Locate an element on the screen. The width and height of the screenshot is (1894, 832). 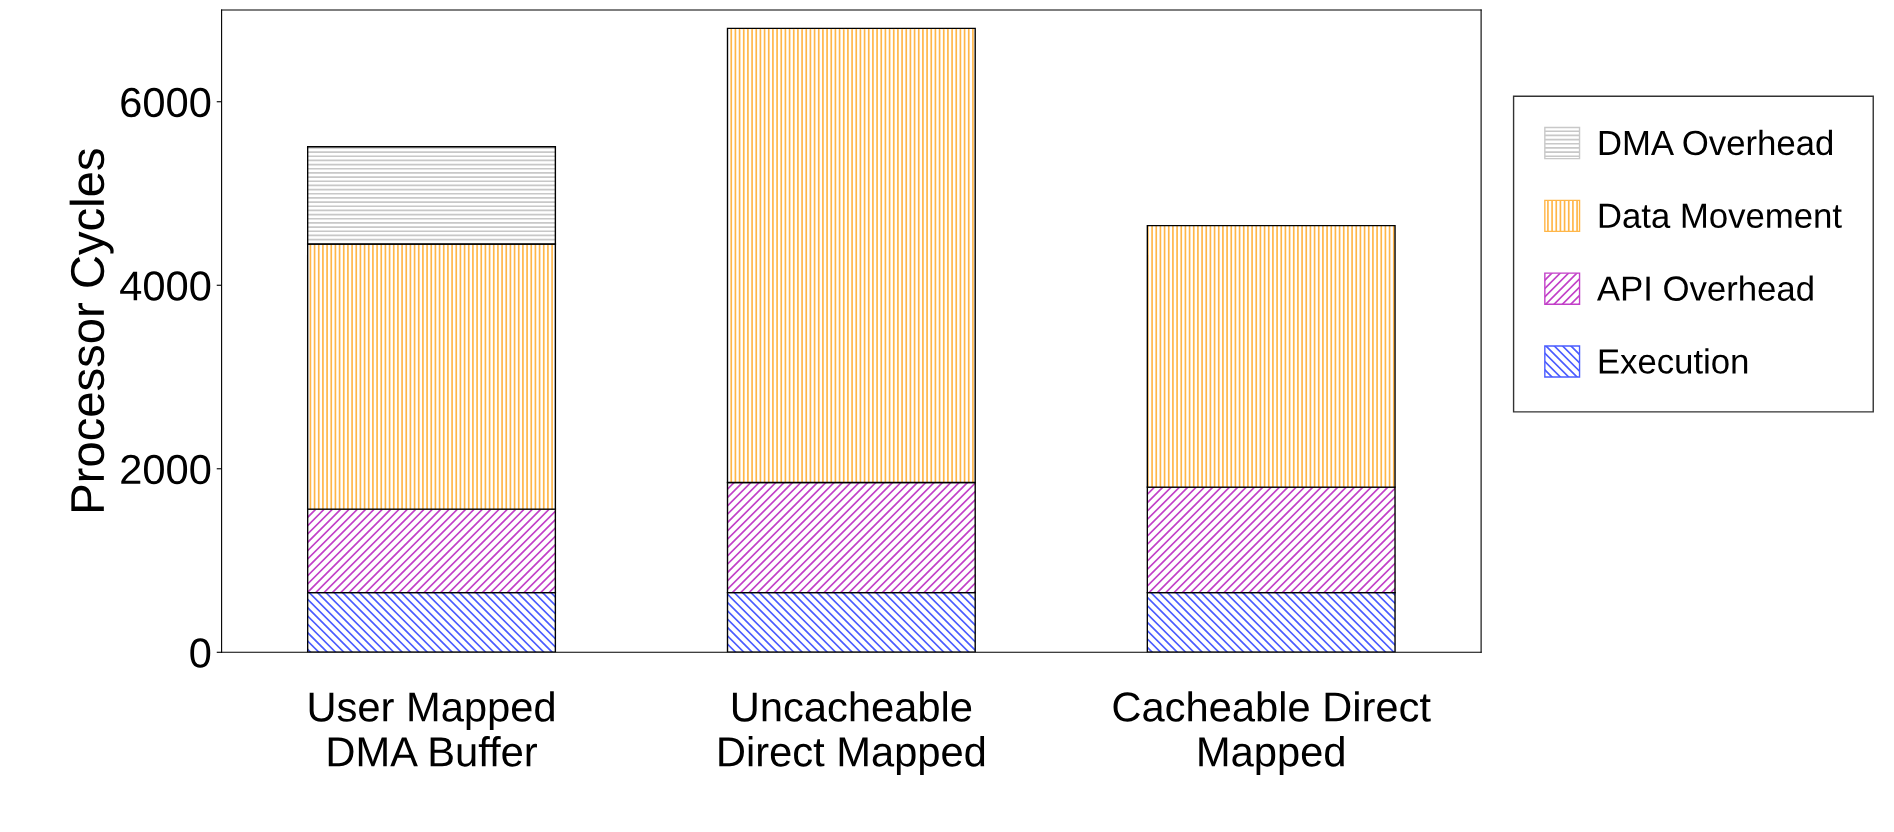
legend-label: DMA Overhead is located at coordinates (1716, 142).